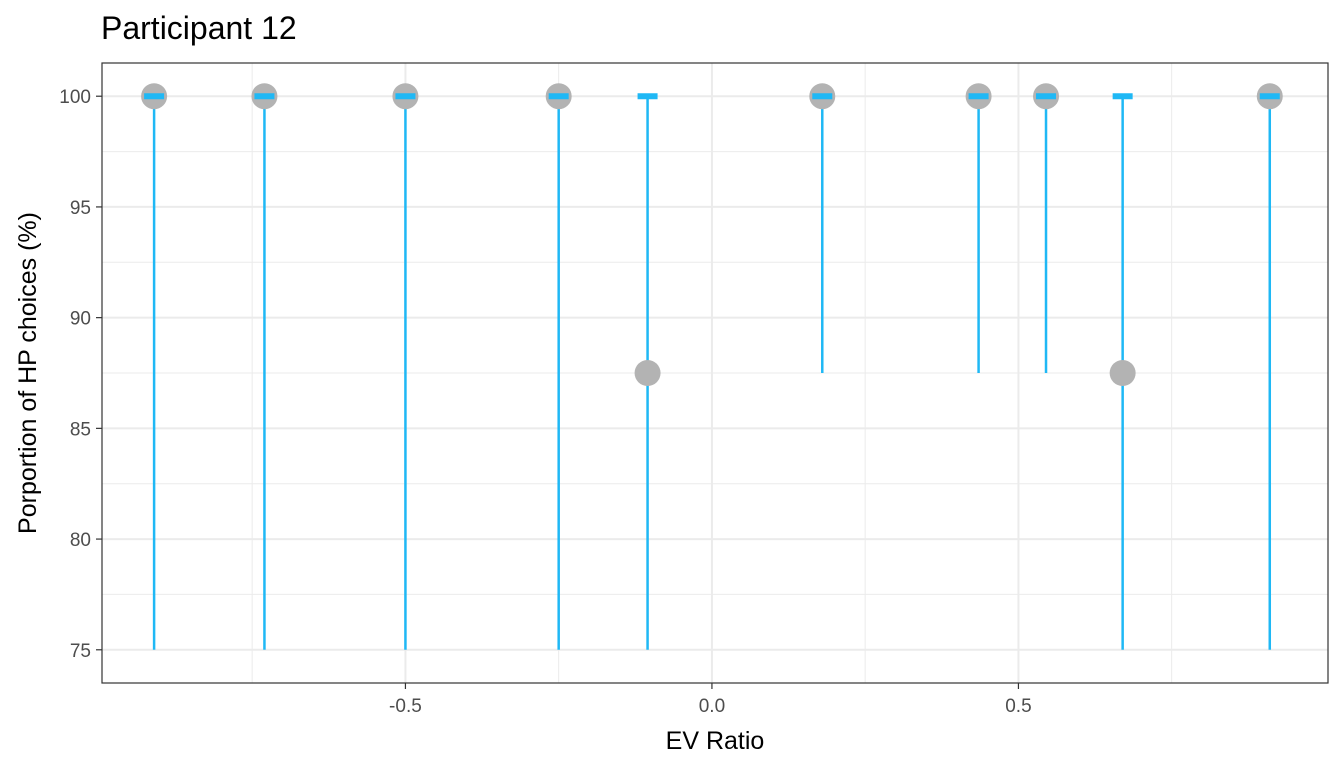 The width and height of the screenshot is (1344, 768). Describe the element at coordinates (80, 374) in the screenshot. I see `y-axis: 75 80 85 90 95 100` at that location.